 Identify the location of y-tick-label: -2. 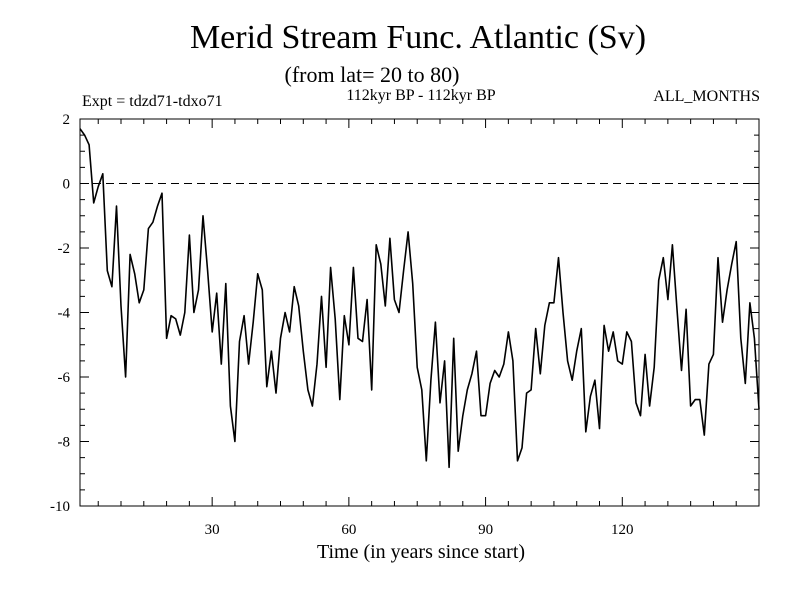
(64, 249).